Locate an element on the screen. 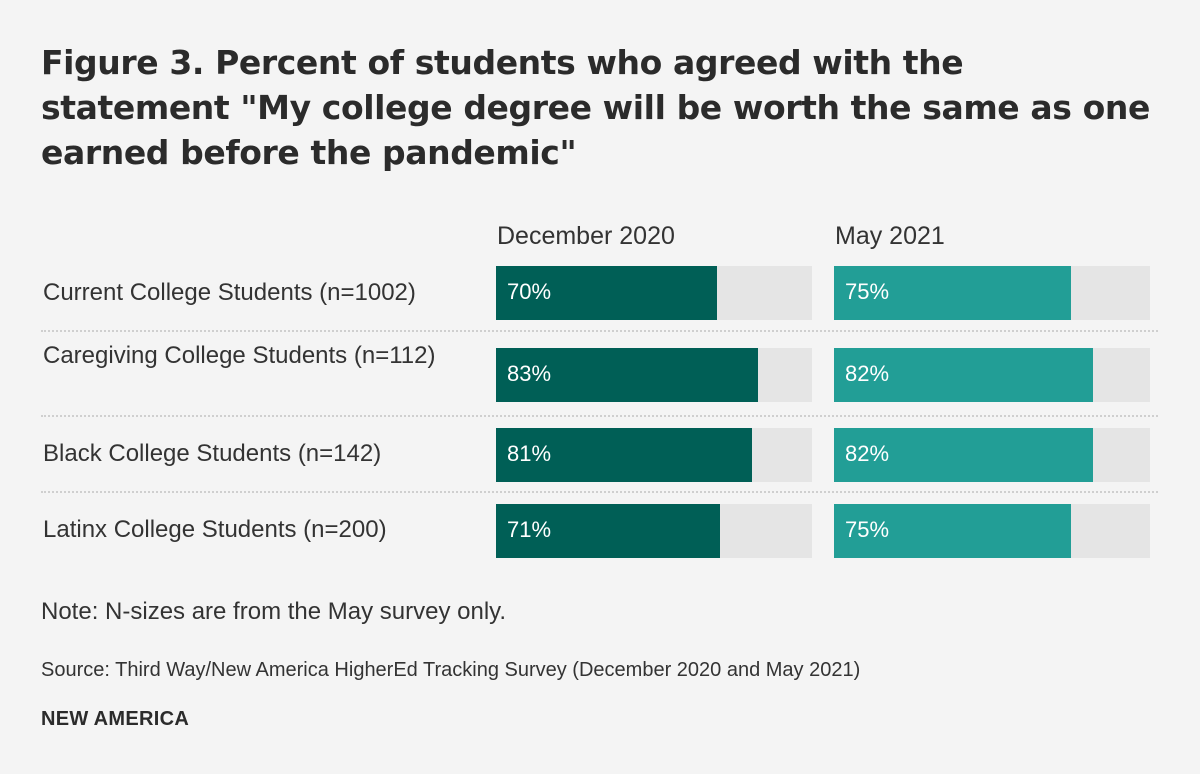 The image size is (1200, 774). bar-track: 81% is located at coordinates (654, 455).